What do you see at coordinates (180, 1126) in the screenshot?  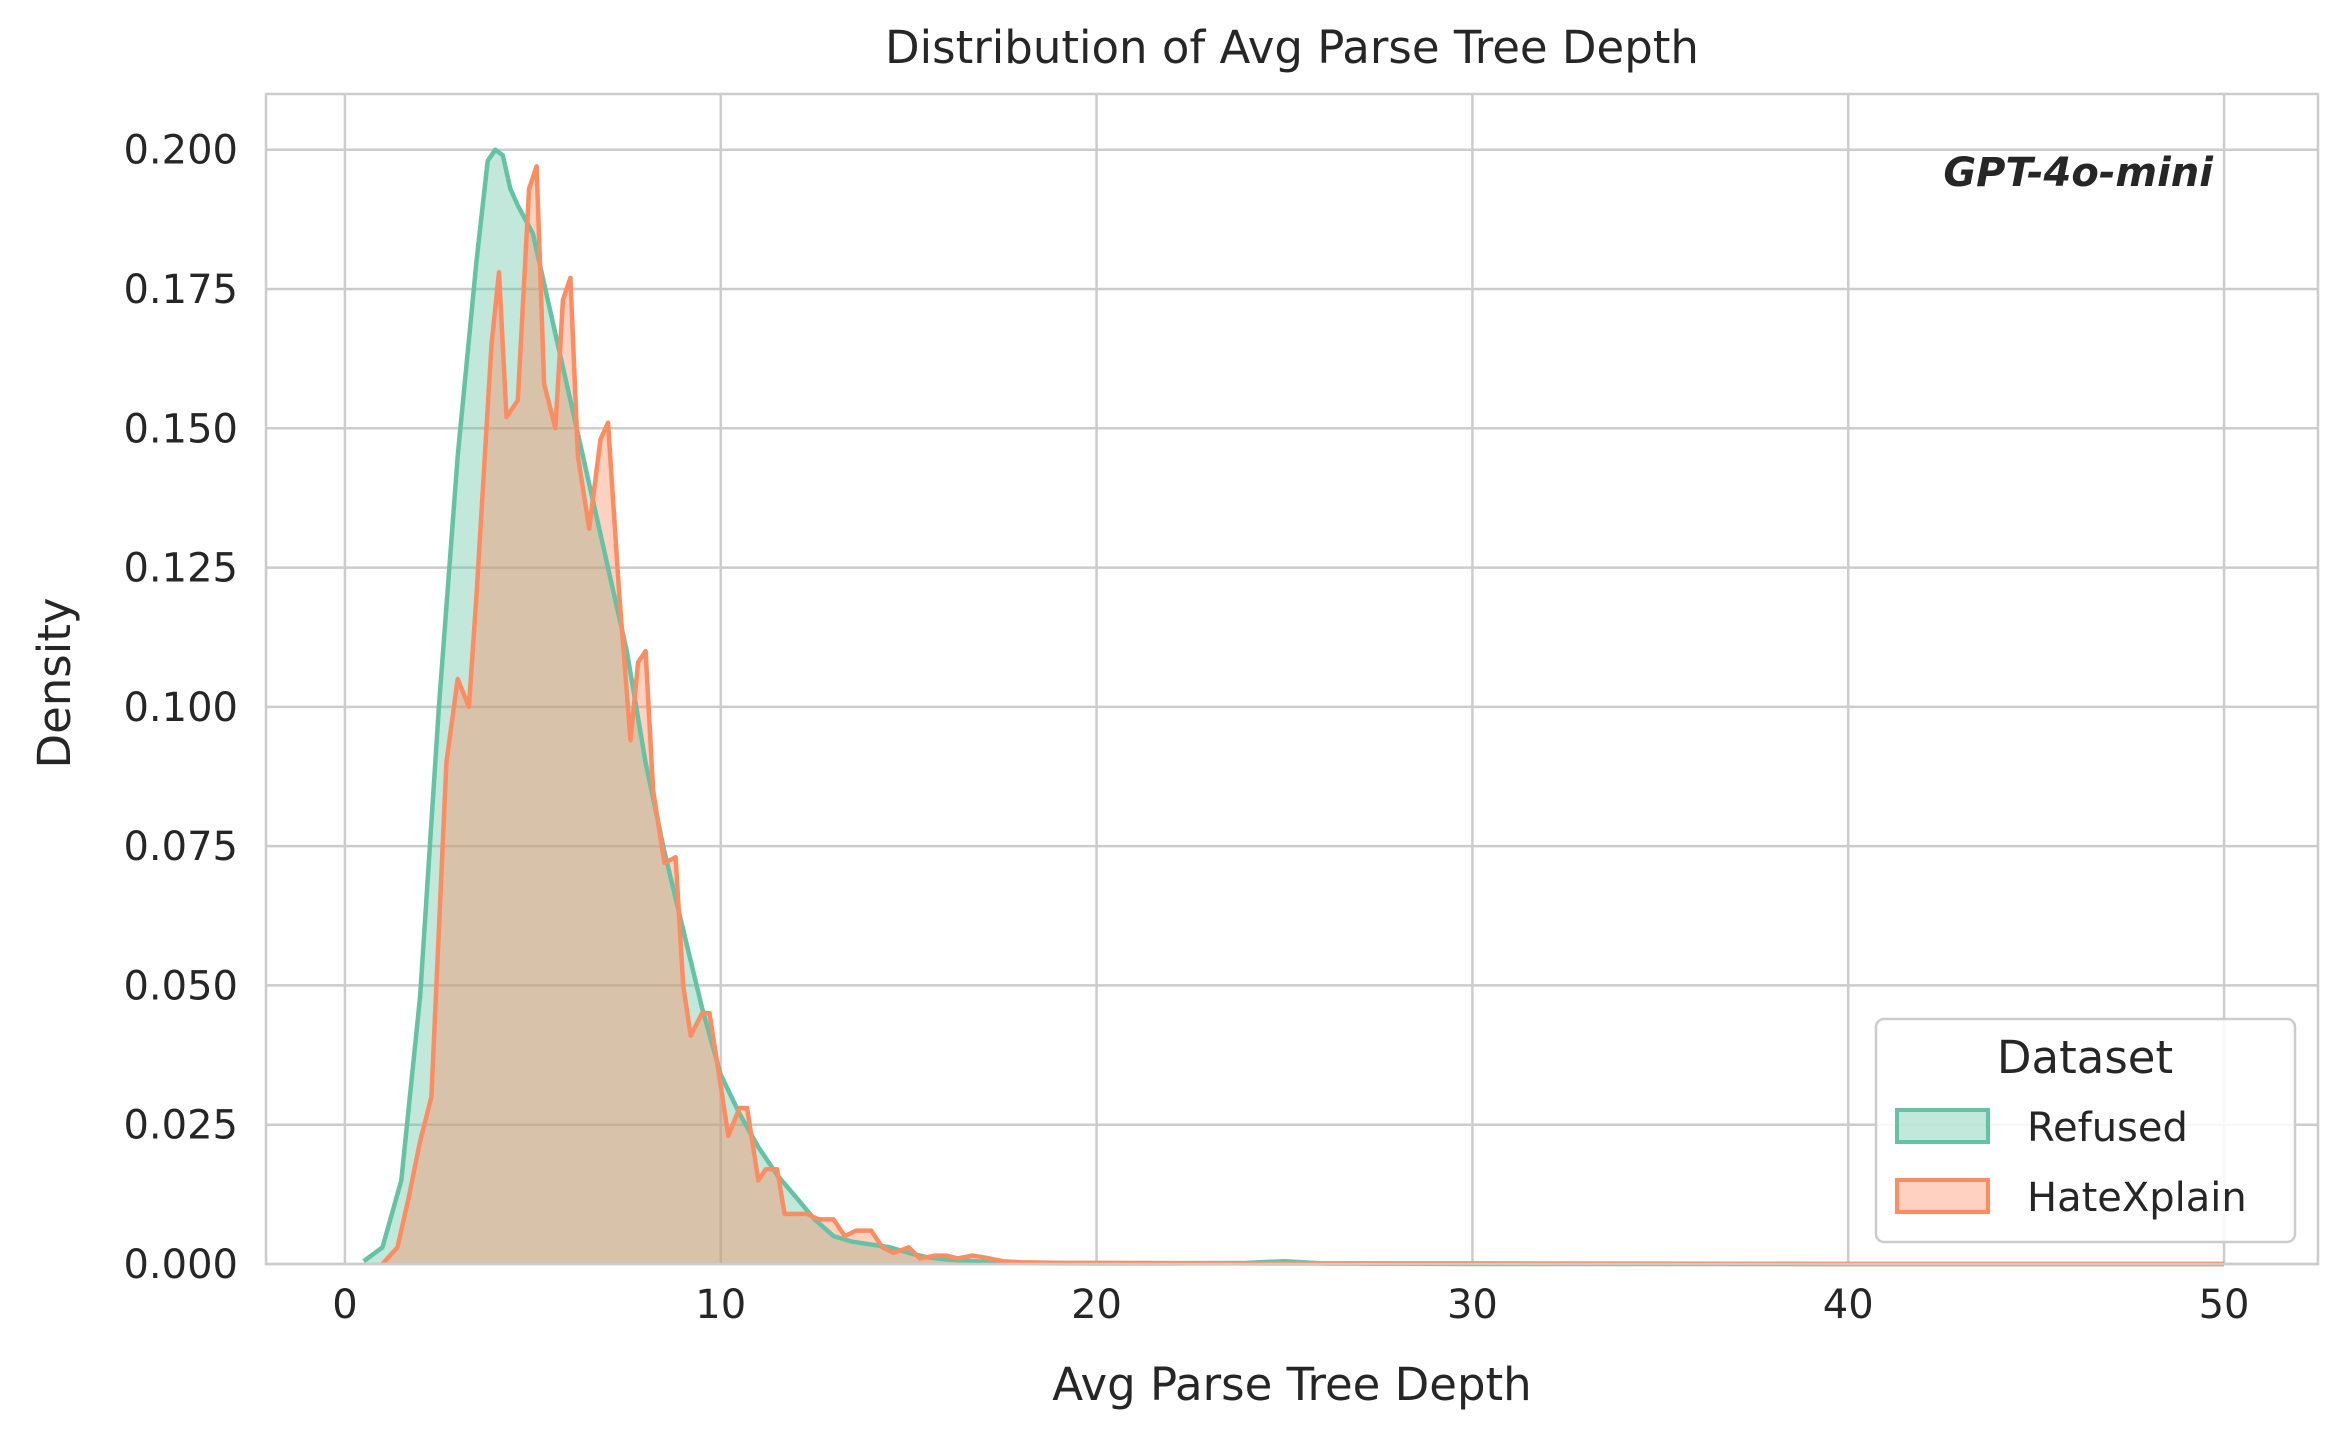 I see `y-tick-label: 0.025` at bounding box center [180, 1126].